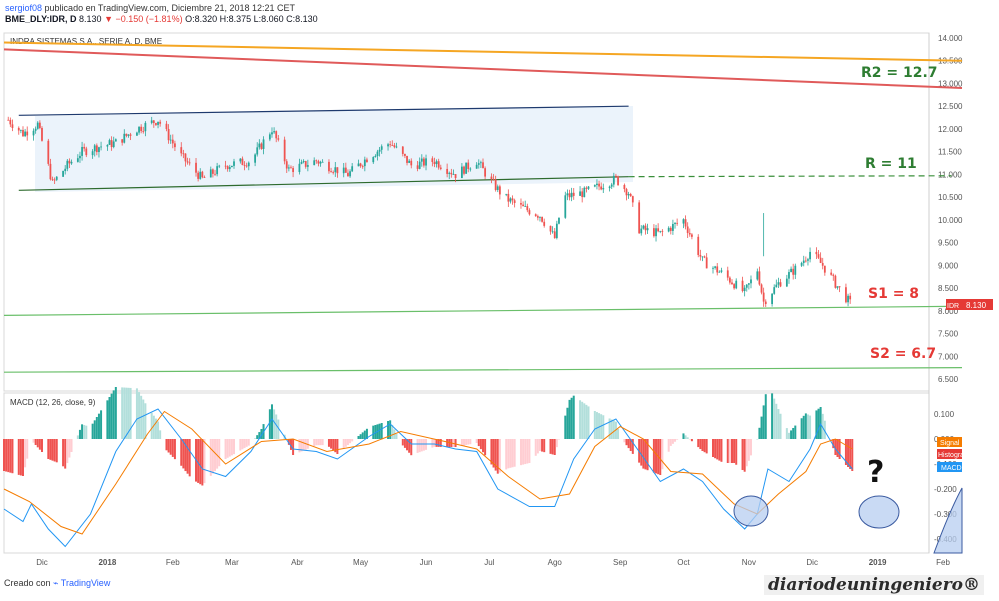 The height and width of the screenshot is (601, 999). What do you see at coordinates (82, 583) in the screenshot?
I see `tradingview-link: ⌁ TradingView` at bounding box center [82, 583].